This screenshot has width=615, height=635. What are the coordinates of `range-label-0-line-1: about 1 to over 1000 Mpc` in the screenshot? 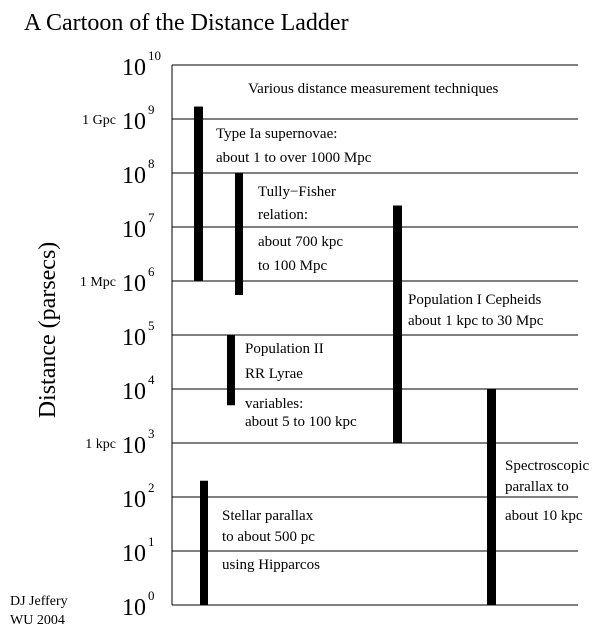 It's located at (294, 158).